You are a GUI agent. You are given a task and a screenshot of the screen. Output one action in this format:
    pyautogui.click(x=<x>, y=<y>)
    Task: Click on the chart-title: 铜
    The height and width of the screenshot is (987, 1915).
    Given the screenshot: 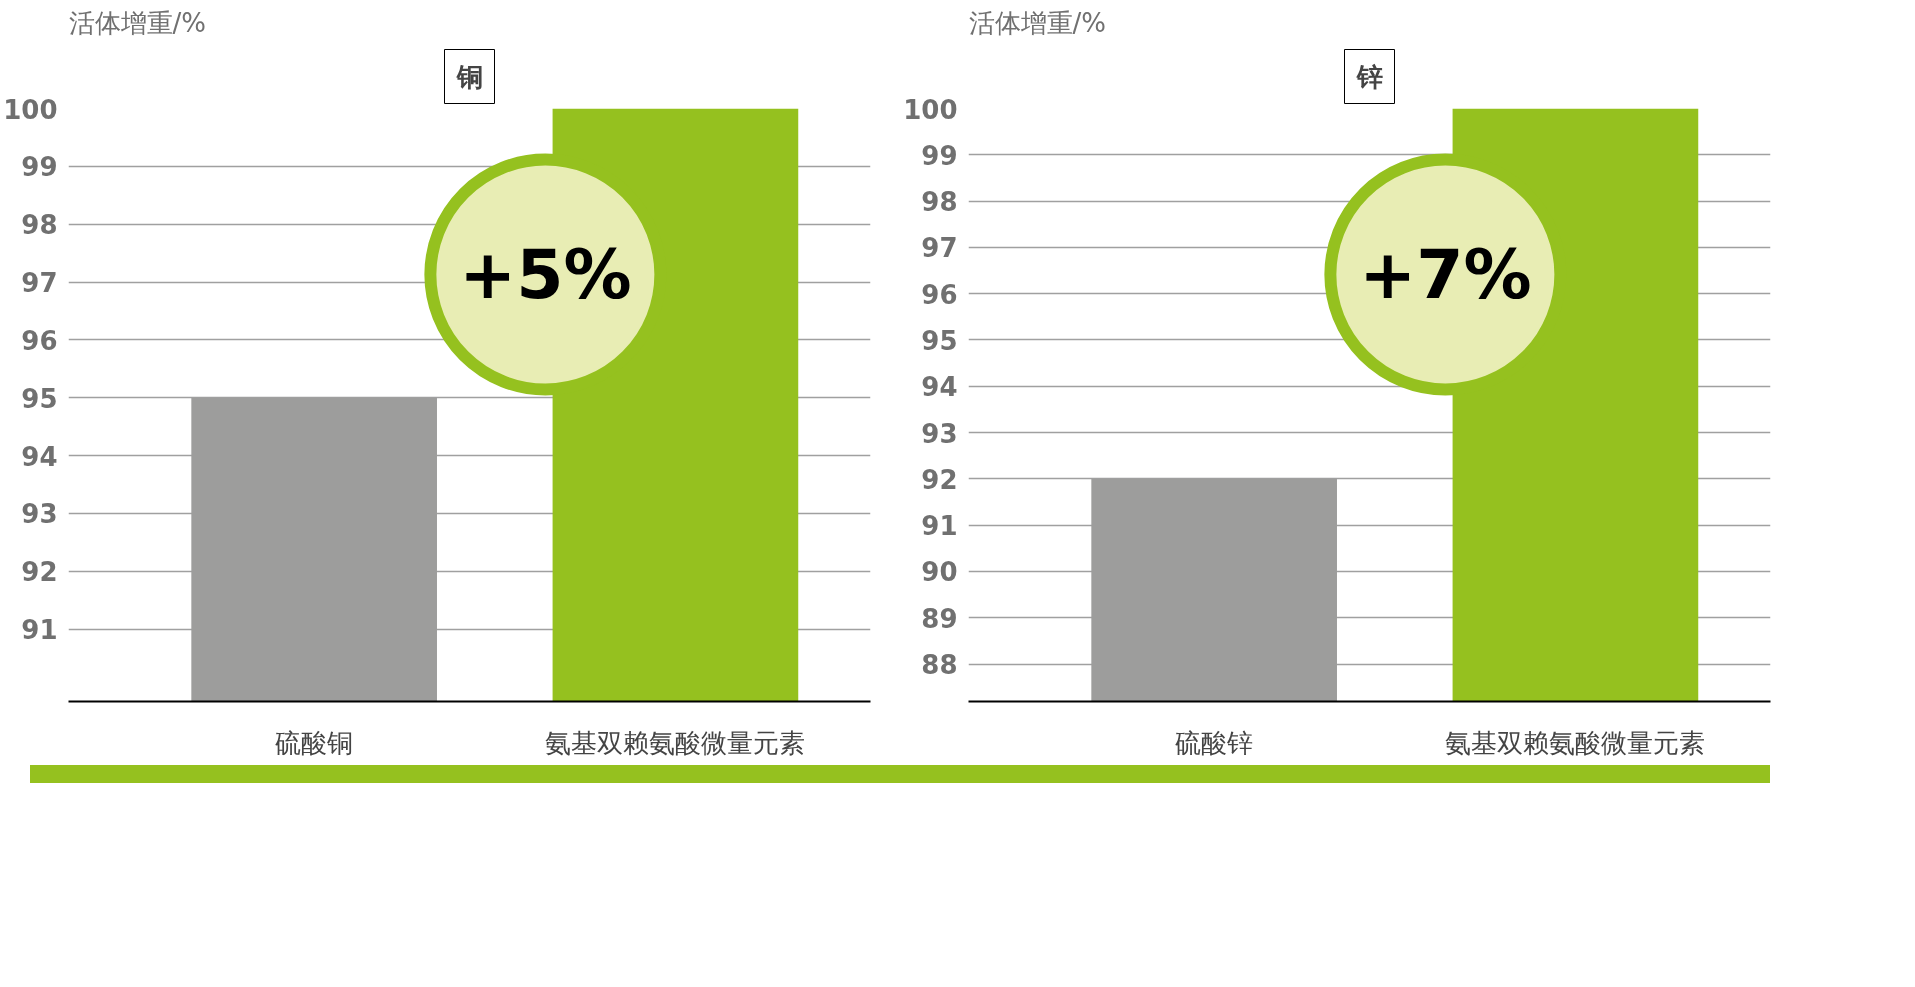 What is the action you would take?
    pyautogui.click(x=469, y=76)
    